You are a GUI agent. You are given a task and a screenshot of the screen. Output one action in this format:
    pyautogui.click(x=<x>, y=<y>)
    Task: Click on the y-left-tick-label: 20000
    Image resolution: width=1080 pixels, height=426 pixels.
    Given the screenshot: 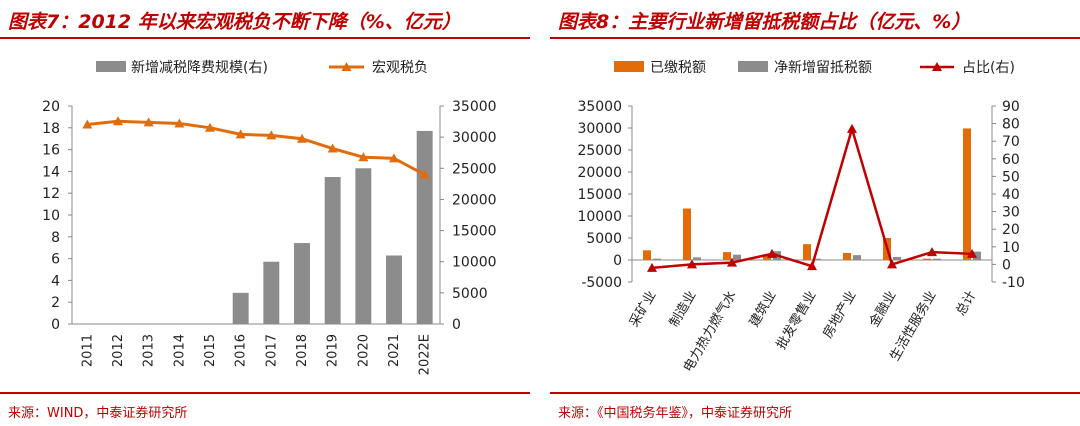 What is the action you would take?
    pyautogui.click(x=599, y=173)
    